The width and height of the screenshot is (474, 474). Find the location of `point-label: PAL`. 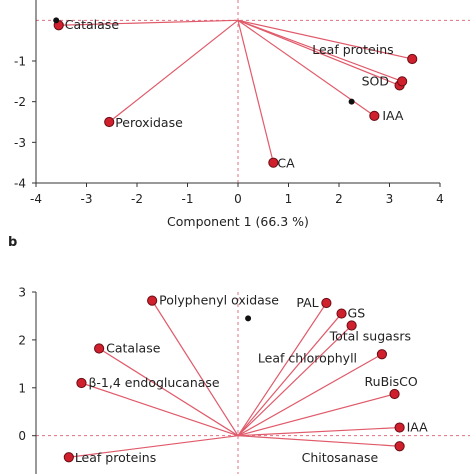

point-label: PAL is located at coordinates (307, 302).